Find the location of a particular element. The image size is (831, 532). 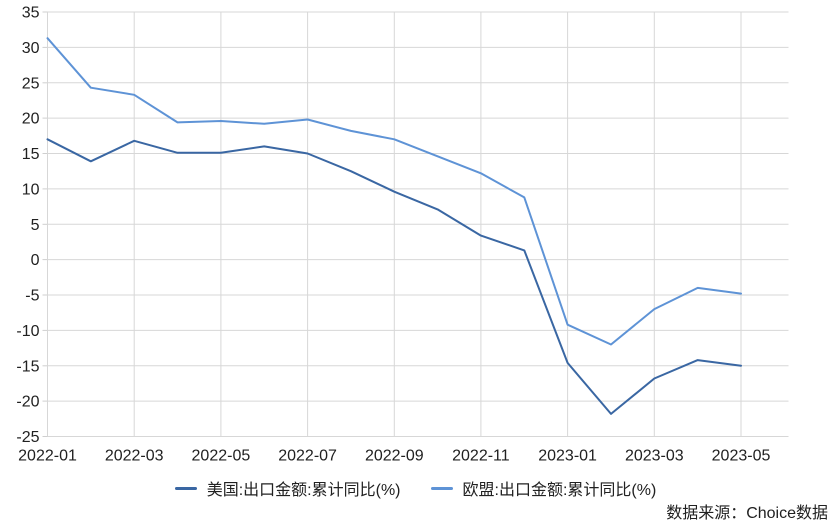

legend-label-us: 美国:出口金额:累计同比(%) is located at coordinates (303, 490).